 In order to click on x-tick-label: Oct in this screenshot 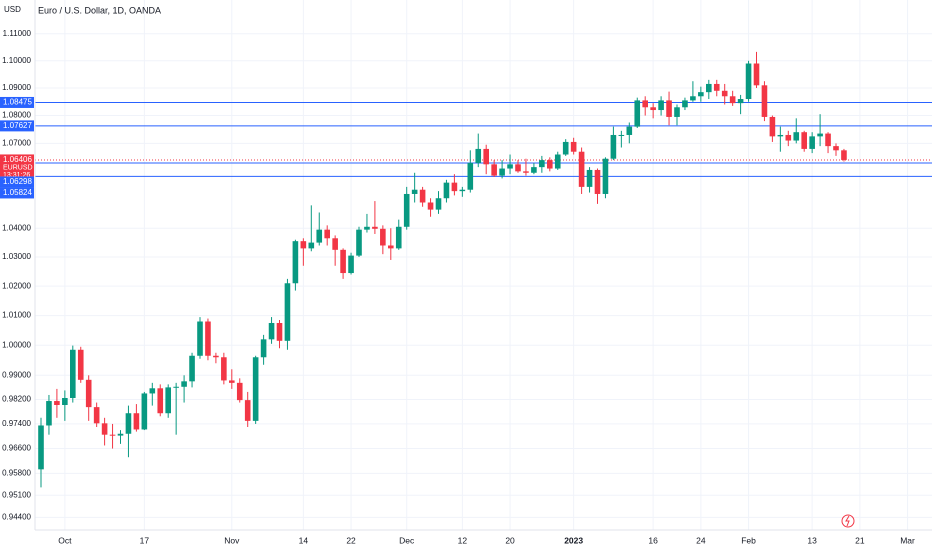, I will do `click(65, 540)`.